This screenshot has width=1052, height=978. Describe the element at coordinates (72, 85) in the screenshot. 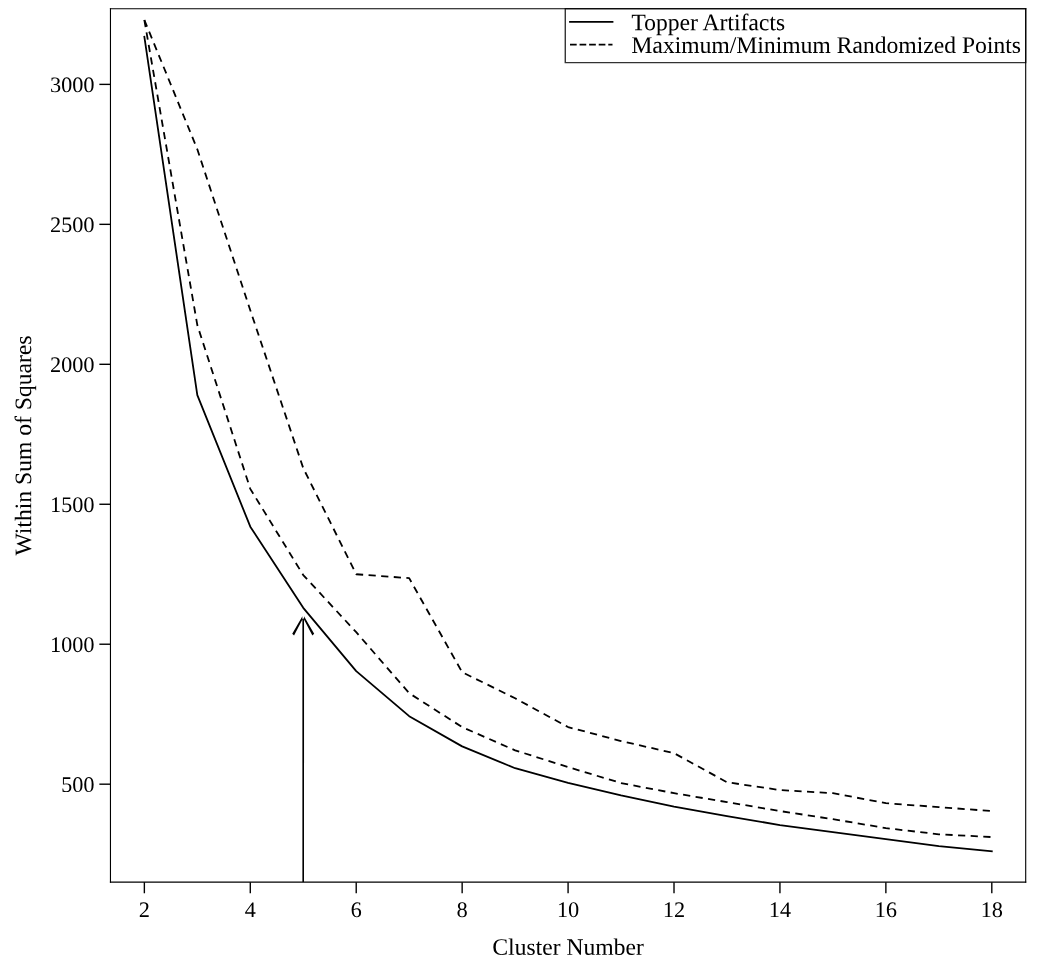

I see `y-tick-label: 3000` at that location.